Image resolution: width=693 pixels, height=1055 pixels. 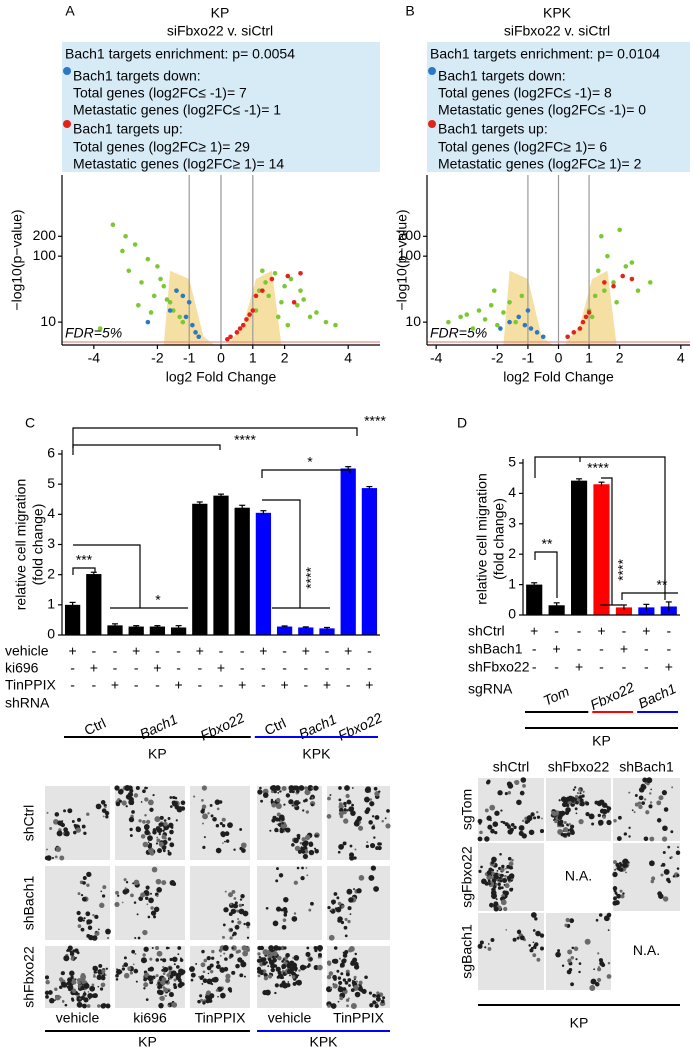 I want to click on row-label: shFbxo22, so click(x=499, y=667).